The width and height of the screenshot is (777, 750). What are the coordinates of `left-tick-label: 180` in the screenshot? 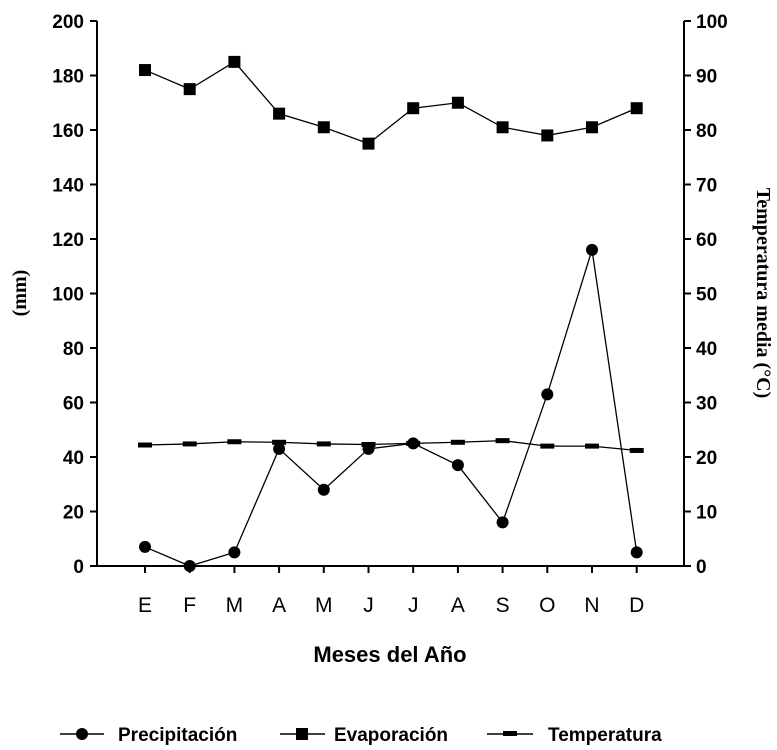 It's located at (68, 77).